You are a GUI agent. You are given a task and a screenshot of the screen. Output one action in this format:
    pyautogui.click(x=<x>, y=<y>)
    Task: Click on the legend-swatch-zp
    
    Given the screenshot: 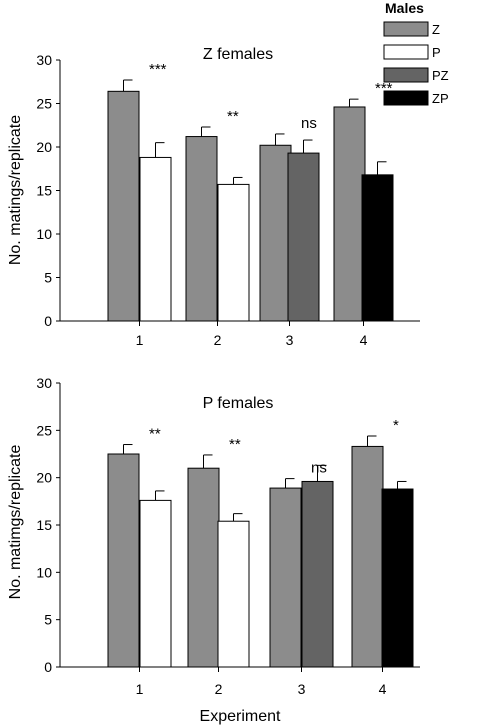 What is the action you would take?
    pyautogui.click(x=406, y=98)
    